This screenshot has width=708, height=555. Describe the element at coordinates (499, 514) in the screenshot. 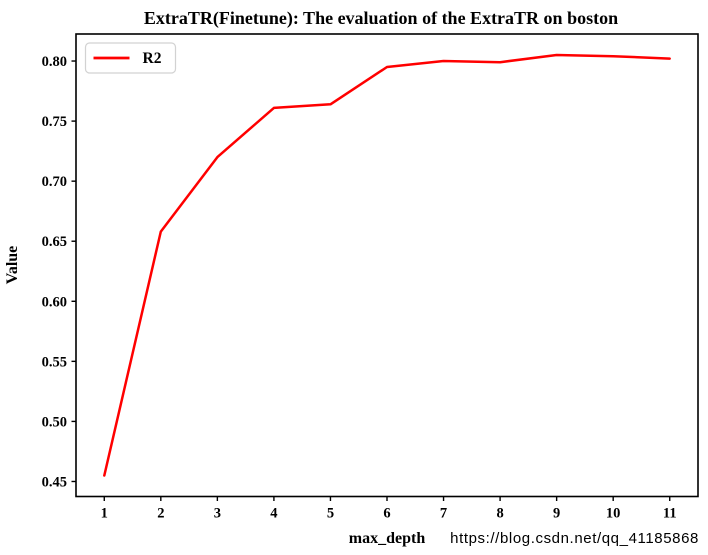

I see `x-tick-label: 8` at that location.